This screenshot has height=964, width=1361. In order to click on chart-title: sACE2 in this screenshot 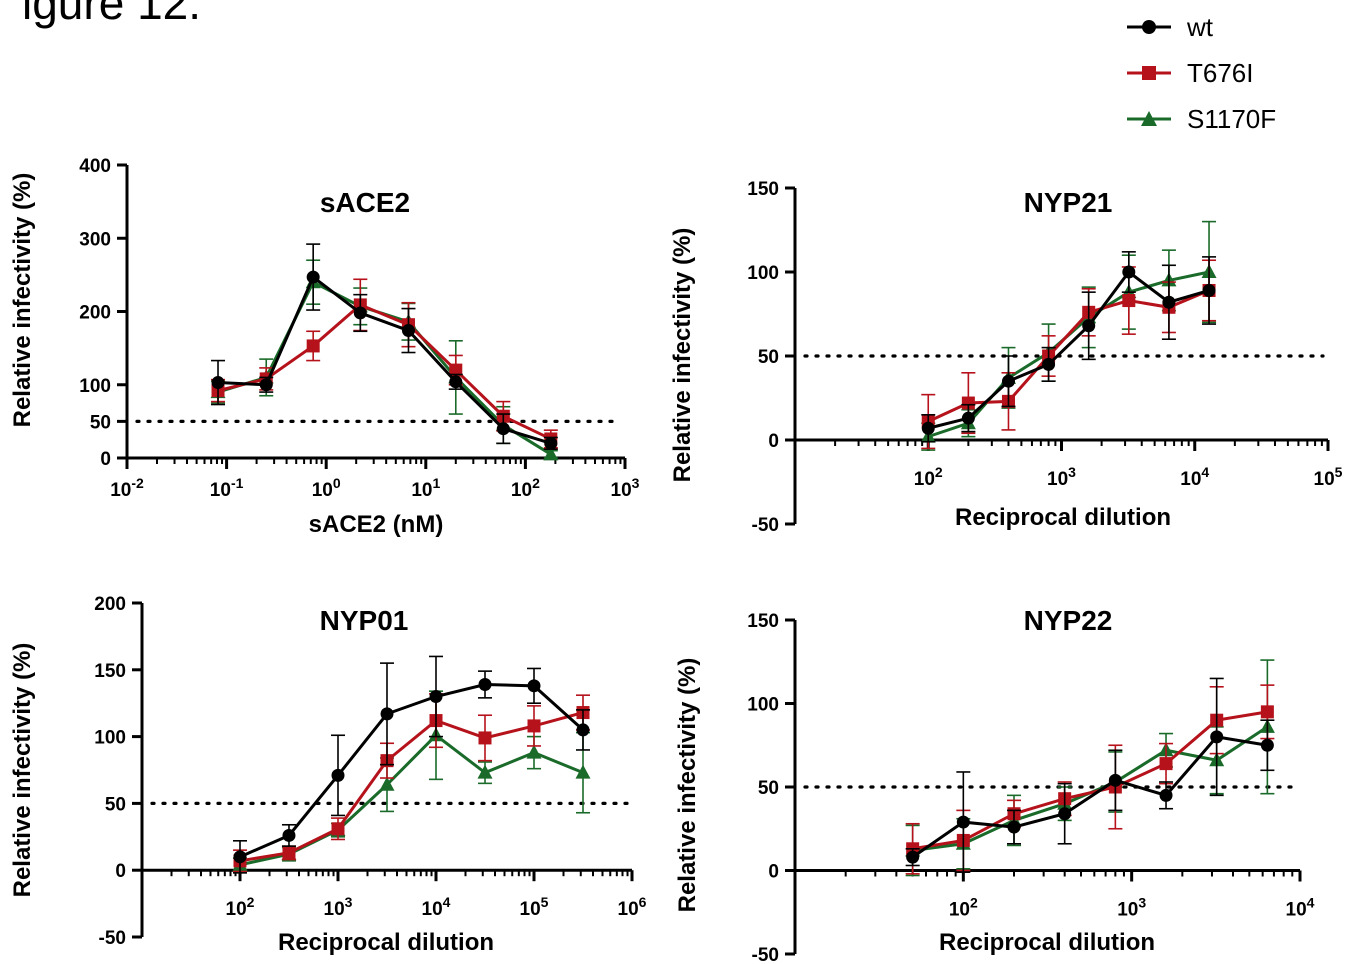, I will do `click(365, 202)`.